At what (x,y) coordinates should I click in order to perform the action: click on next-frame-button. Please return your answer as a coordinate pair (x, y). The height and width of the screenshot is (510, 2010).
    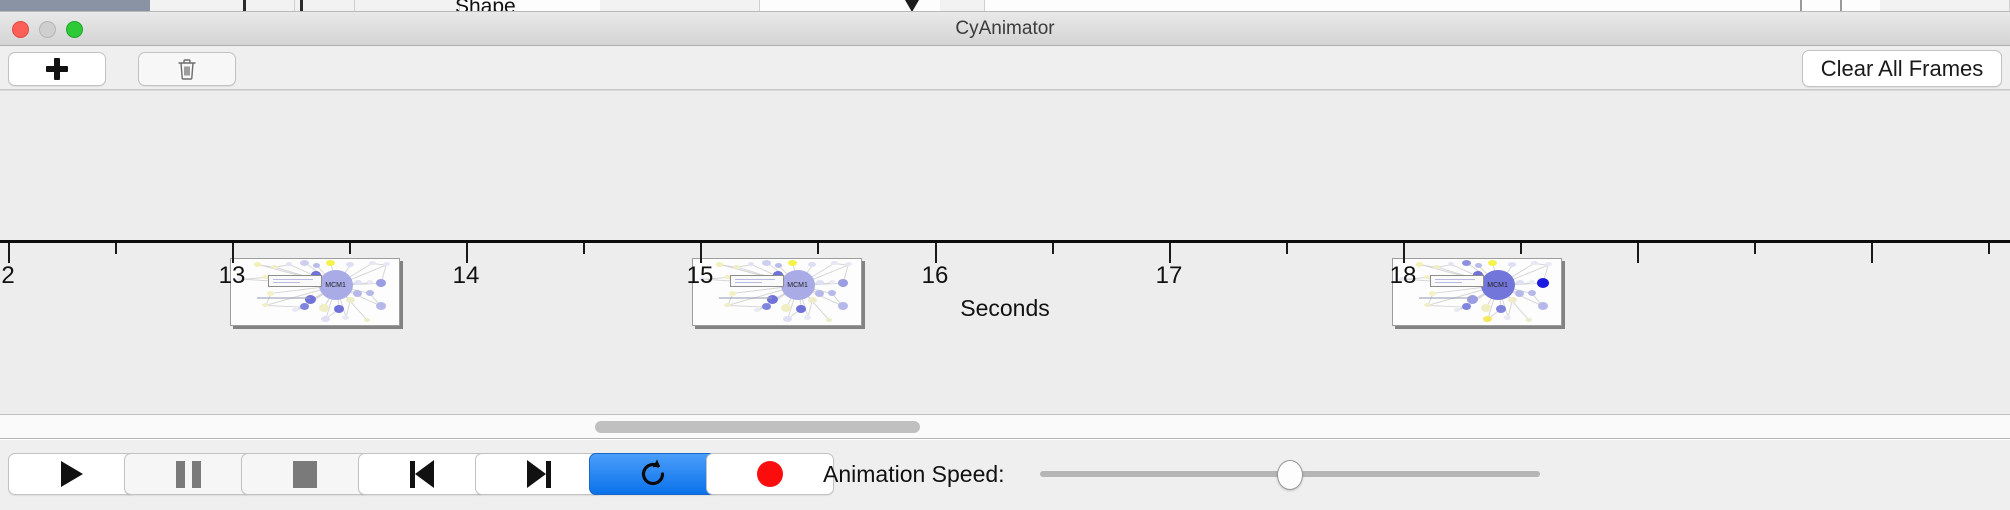
    Looking at the image, I should click on (539, 474).